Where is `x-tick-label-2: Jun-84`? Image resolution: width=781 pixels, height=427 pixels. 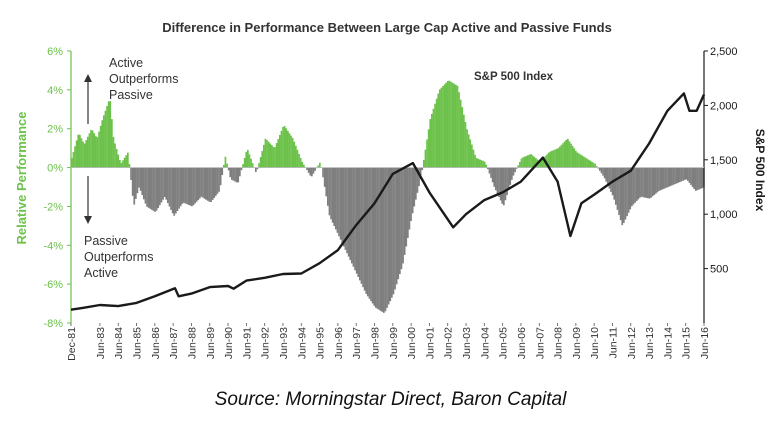
x-tick-label-2: Jun-84 is located at coordinates (119, 343).